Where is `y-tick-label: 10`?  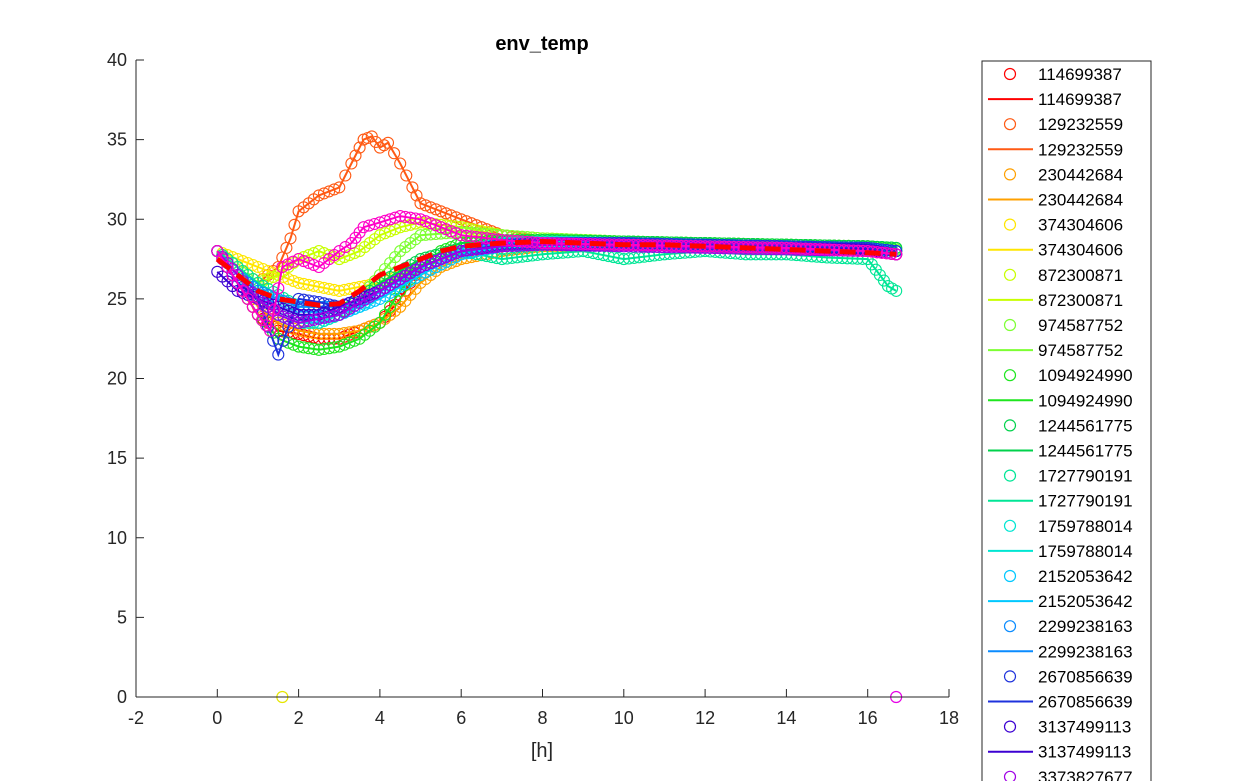 y-tick-label: 10 is located at coordinates (117, 538).